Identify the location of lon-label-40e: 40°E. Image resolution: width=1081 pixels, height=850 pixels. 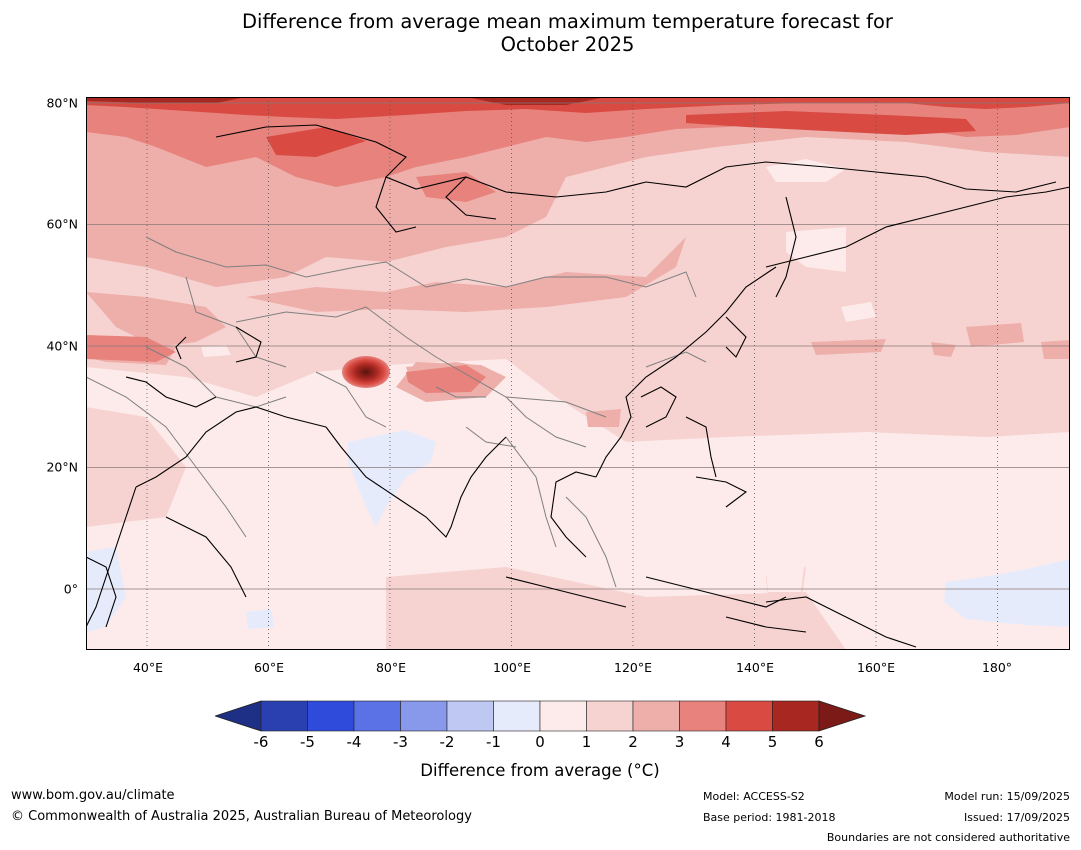
(148, 667).